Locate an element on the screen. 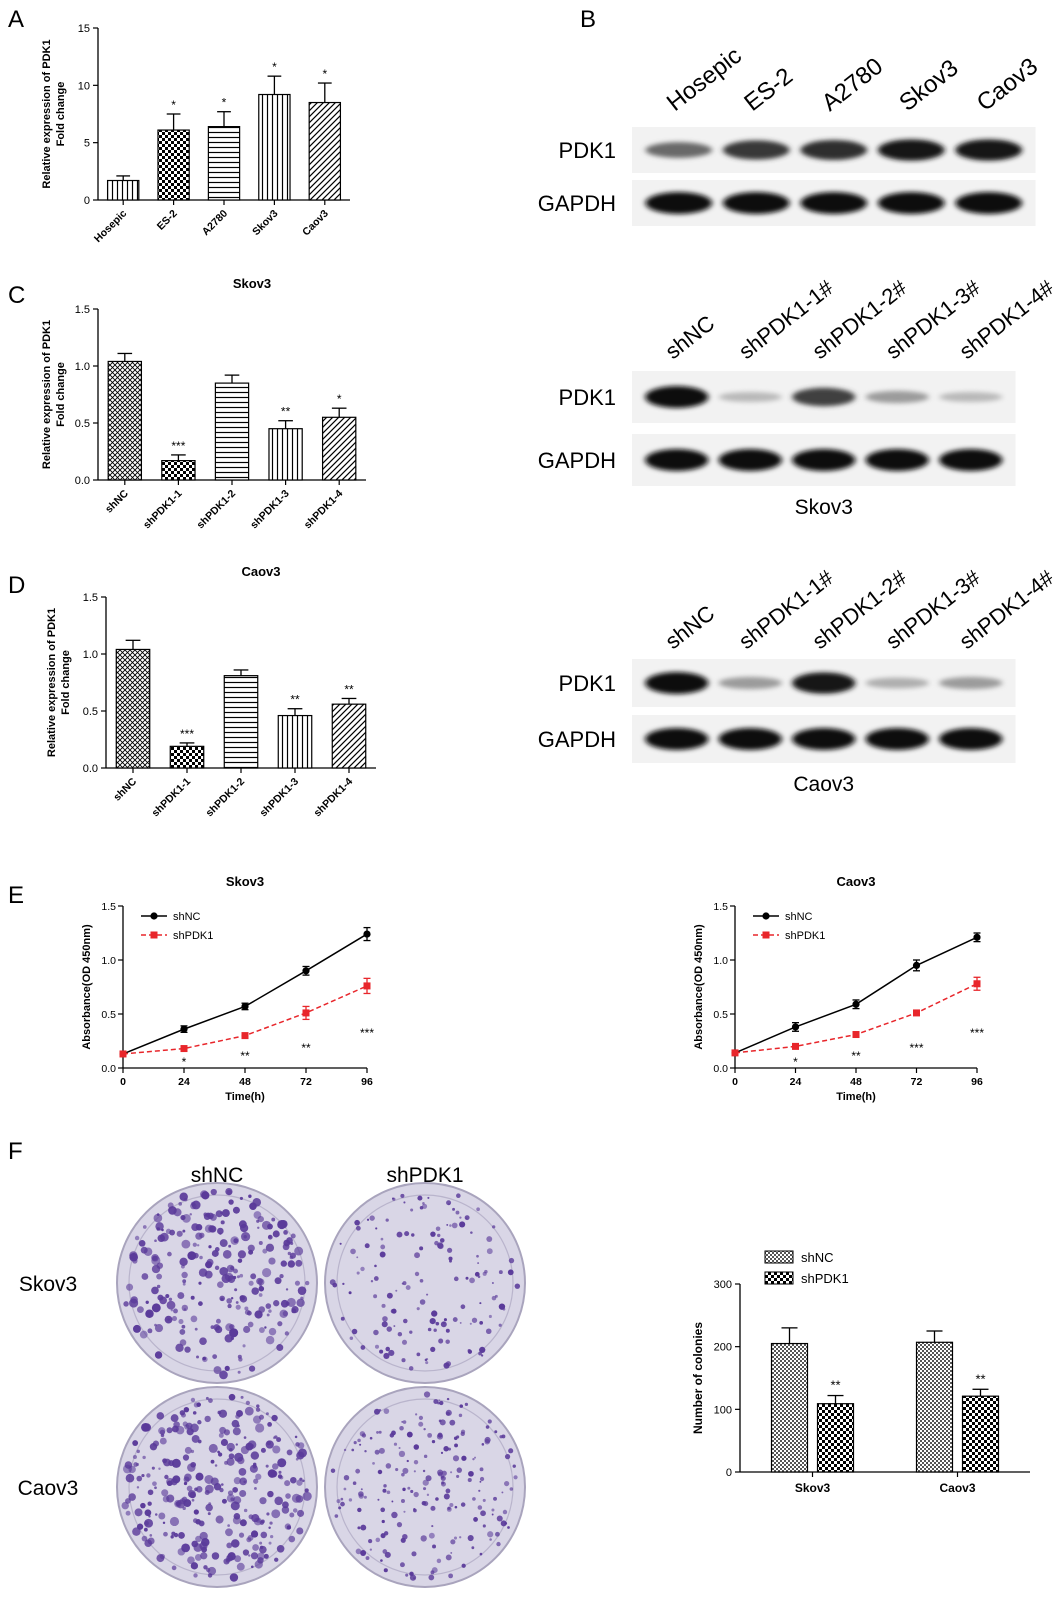  plate-caov3-shpdk1 is located at coordinates (425, 1487).